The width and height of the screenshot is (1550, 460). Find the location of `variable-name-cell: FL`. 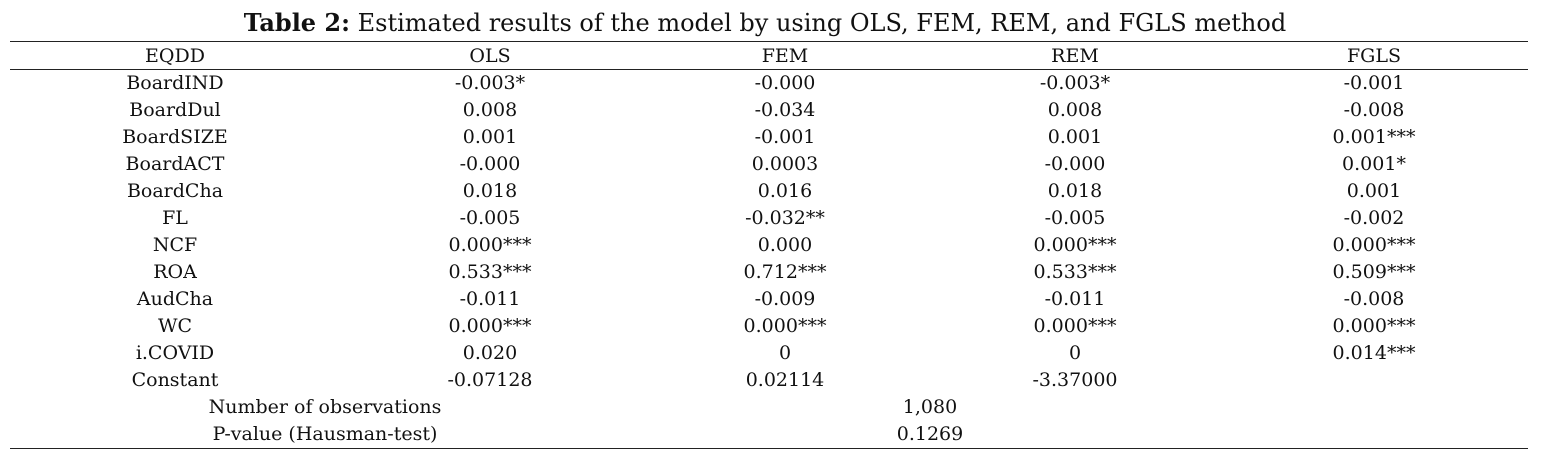

variable-name-cell: FL is located at coordinates (175, 218).